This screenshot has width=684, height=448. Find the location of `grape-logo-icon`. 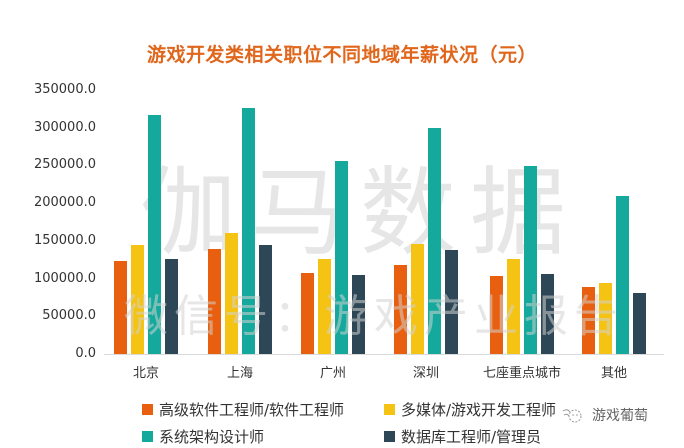

grape-logo-icon is located at coordinates (572, 416).